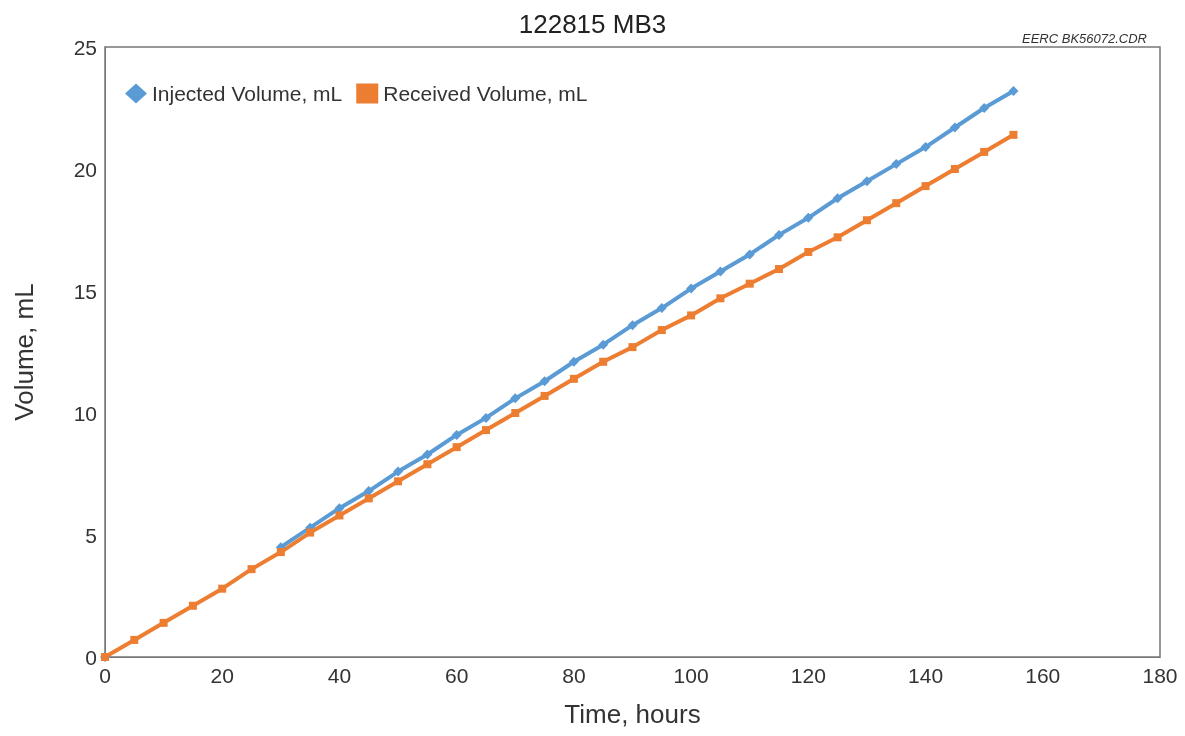  Describe the element at coordinates (1084, 38) in the screenshot. I see `text: EERC BK56072.CDR` at that location.